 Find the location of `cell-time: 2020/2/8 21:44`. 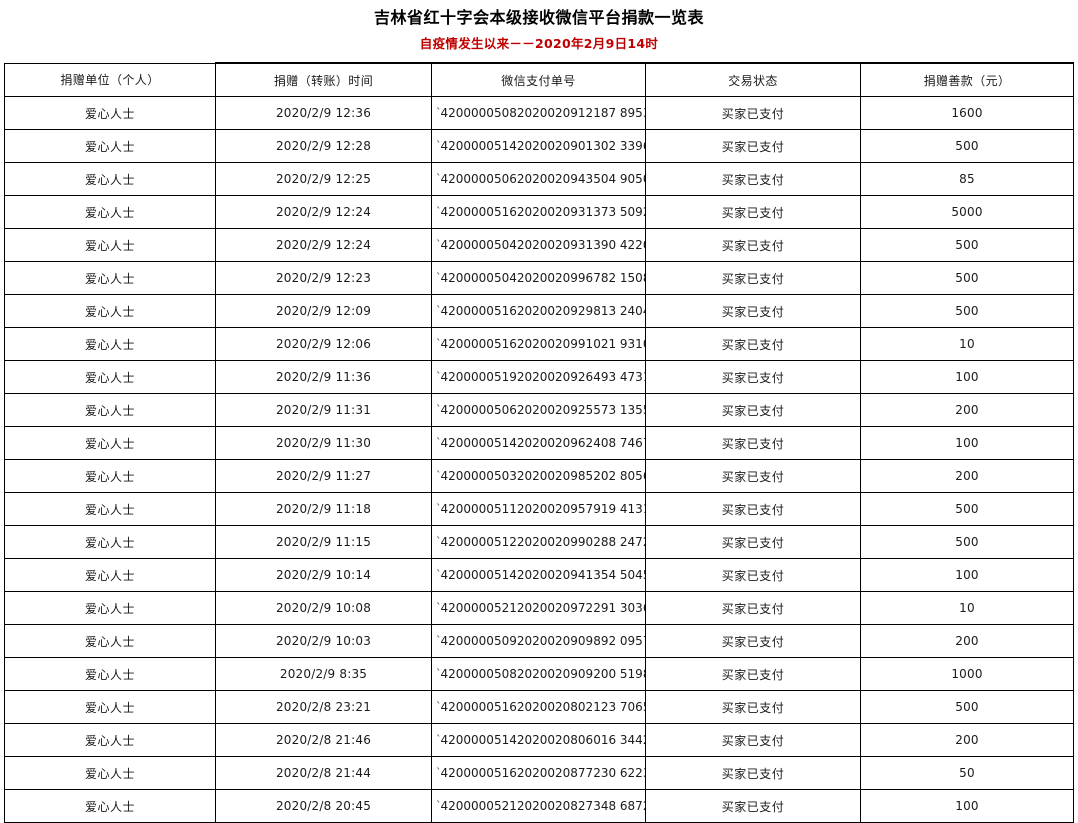

cell-time: 2020/2/8 21:44 is located at coordinates (323, 773).